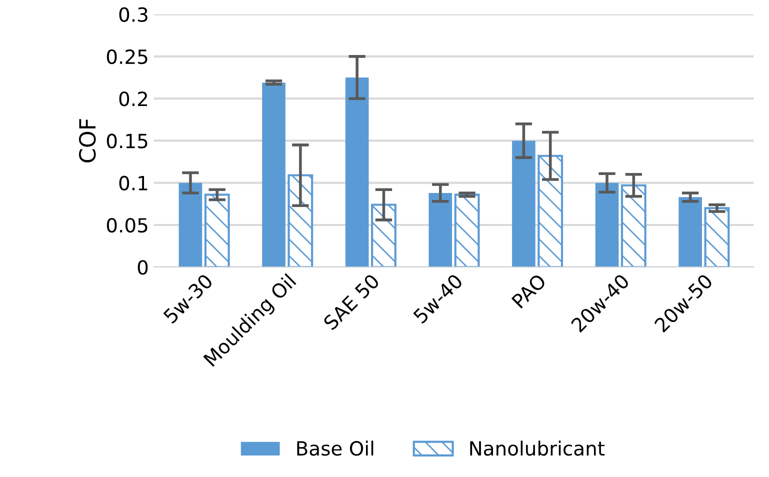 This screenshot has height=477, width=769. Describe the element at coordinates (127, 56) in the screenshot. I see `y-tick-label: 0.25` at that location.